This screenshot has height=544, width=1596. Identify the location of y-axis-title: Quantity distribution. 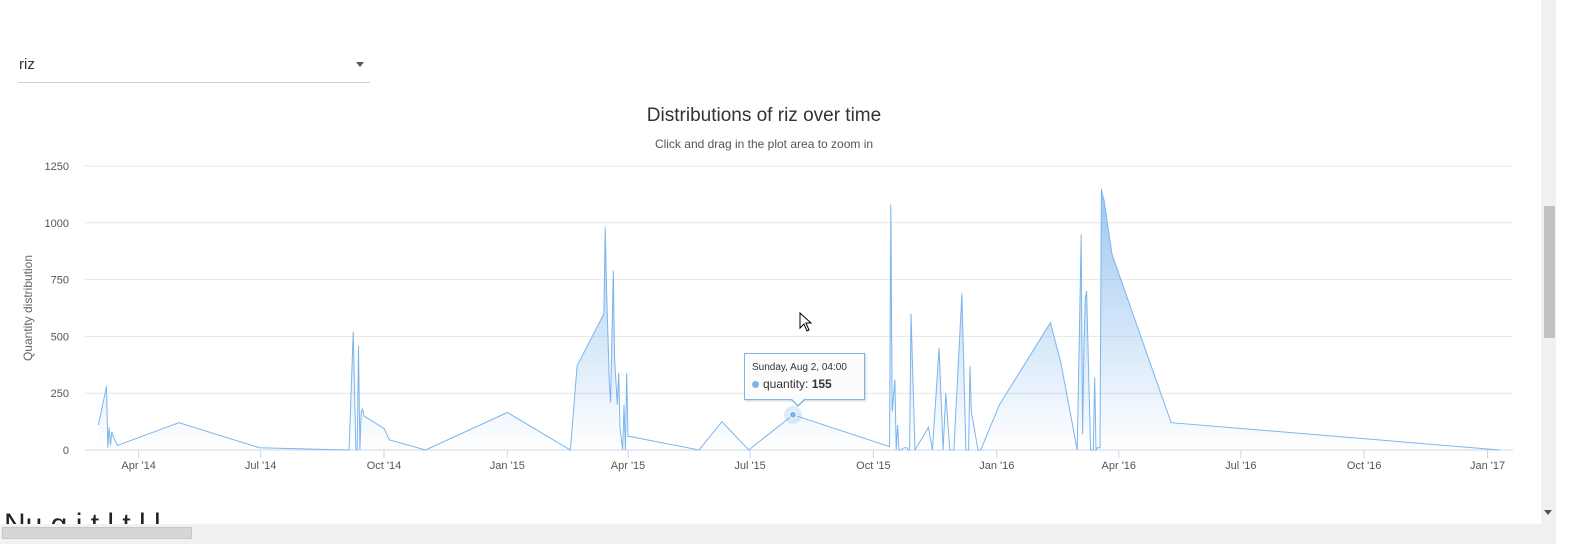
(28, 308).